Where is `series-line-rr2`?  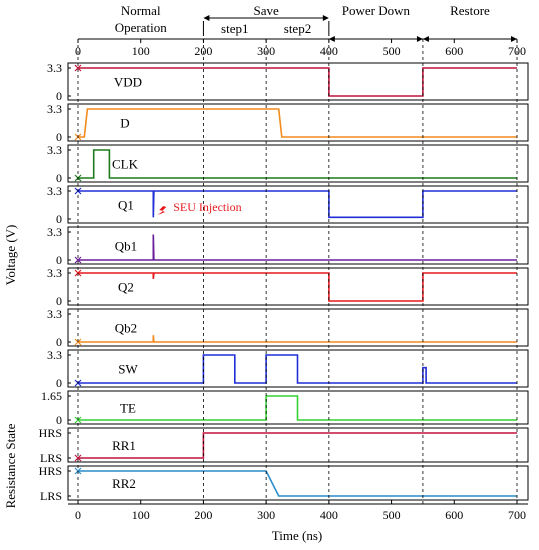
series-line-rr2 is located at coordinates (297, 483).